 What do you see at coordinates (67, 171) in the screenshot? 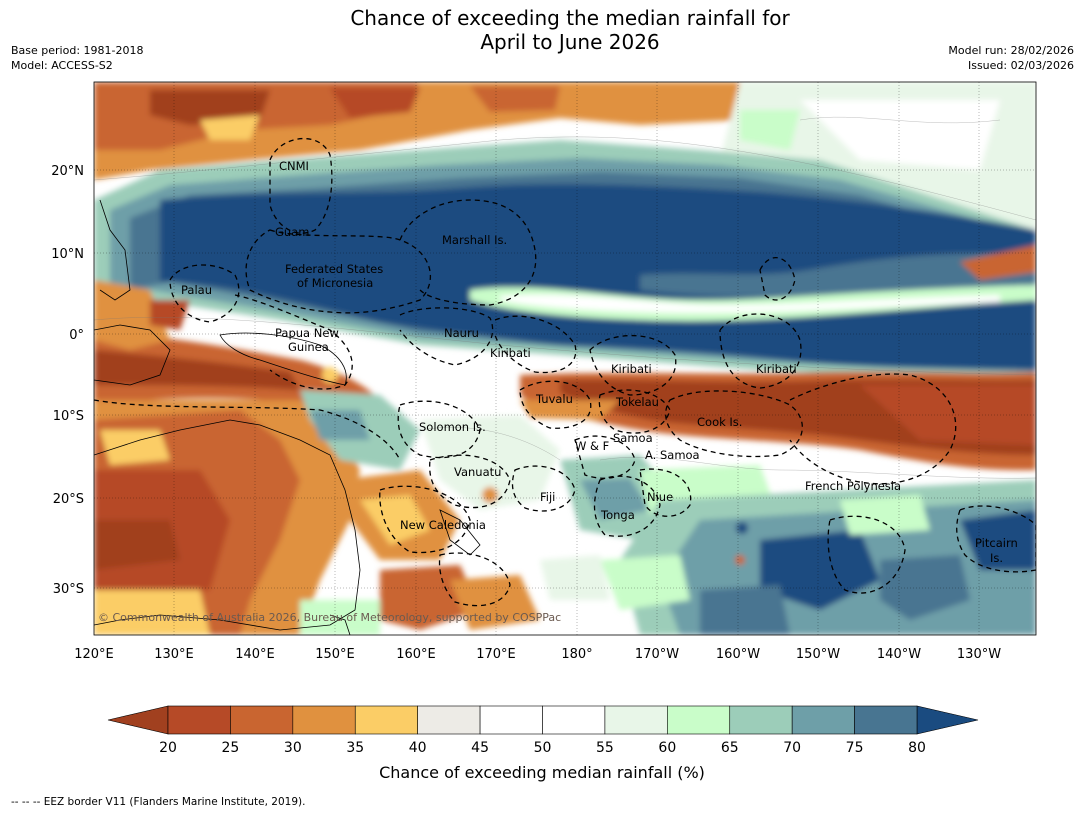
I see `lat-label-20n: 20°N` at bounding box center [67, 171].